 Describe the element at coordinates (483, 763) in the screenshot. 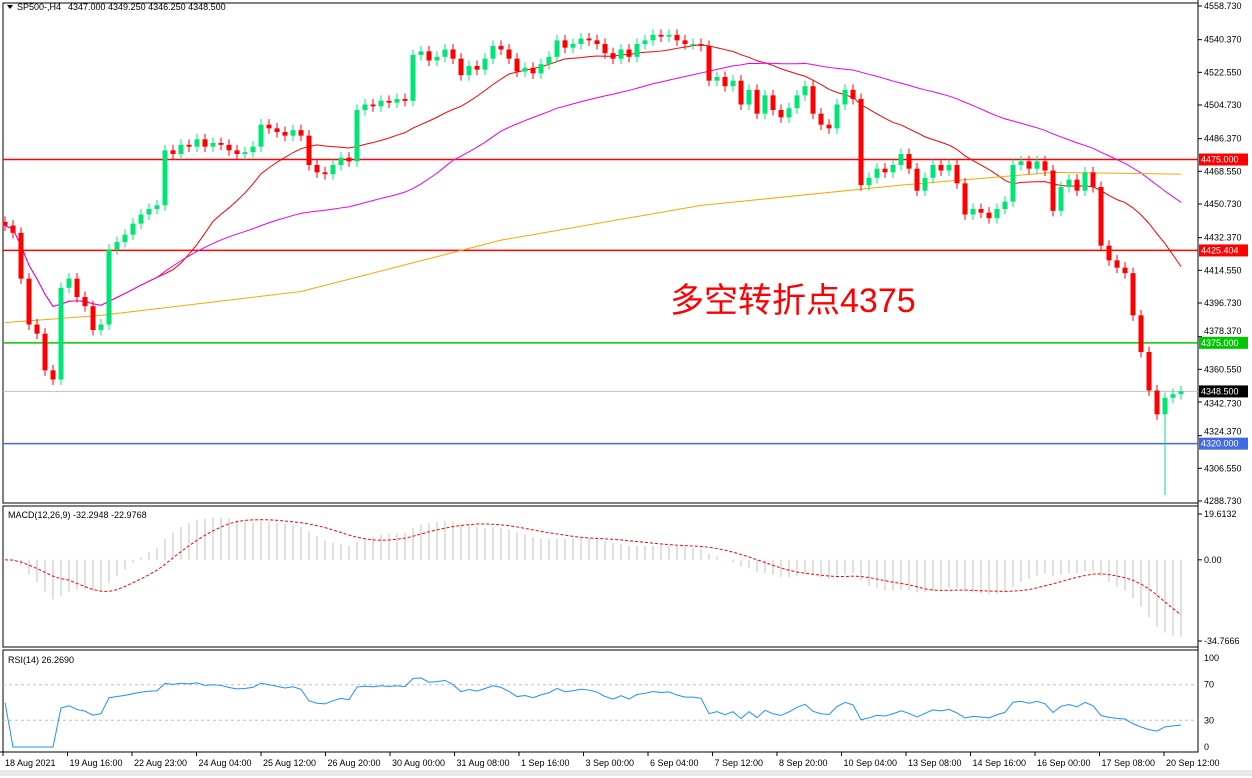

I see `time-tick-label: 31 Aug 08:00` at that location.